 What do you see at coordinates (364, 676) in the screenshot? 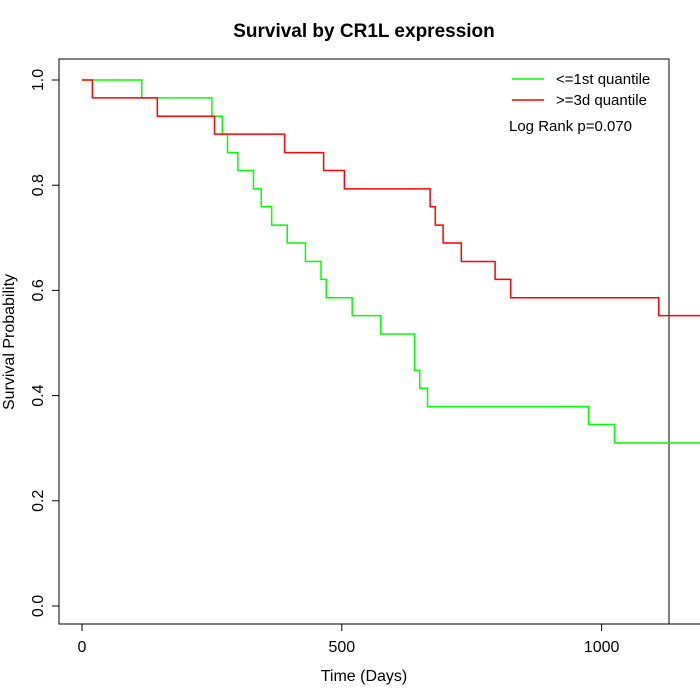
I see `x-axis-label: Time (Days)` at bounding box center [364, 676].